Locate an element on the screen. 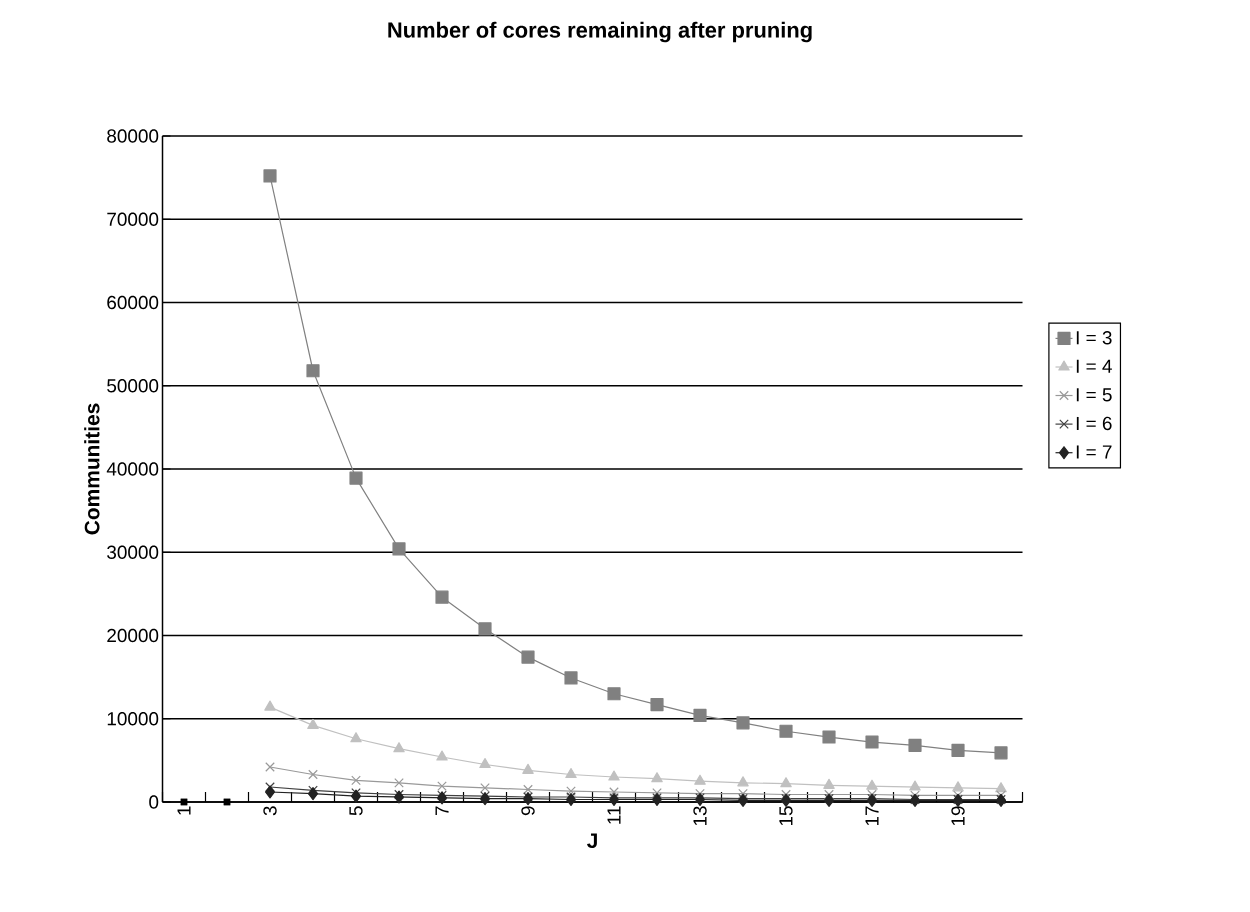 The width and height of the screenshot is (1250, 912). y-tick-label: 20000 is located at coordinates (133, 635).